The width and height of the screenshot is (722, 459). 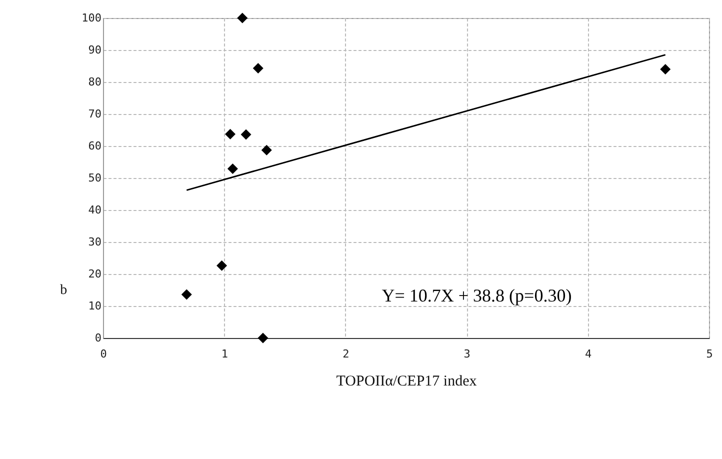 I want to click on y-axis-title: b, so click(x=64, y=290).